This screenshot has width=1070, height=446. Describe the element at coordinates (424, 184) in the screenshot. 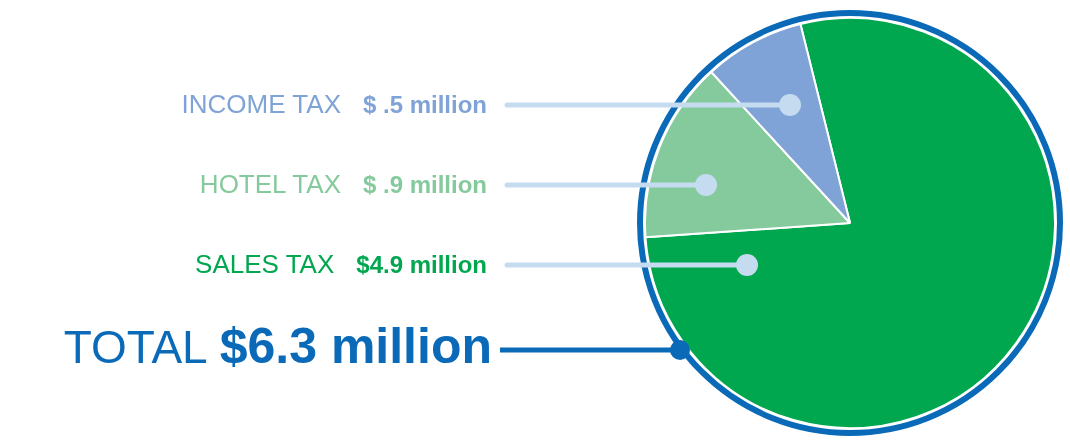

I see `data-label: $ .9 million` at that location.